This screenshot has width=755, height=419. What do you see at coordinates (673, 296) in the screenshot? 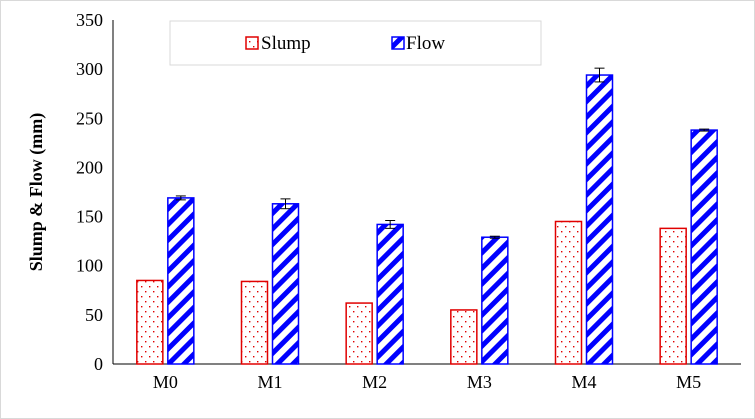
I see `bar-slump-m5` at bounding box center [673, 296].